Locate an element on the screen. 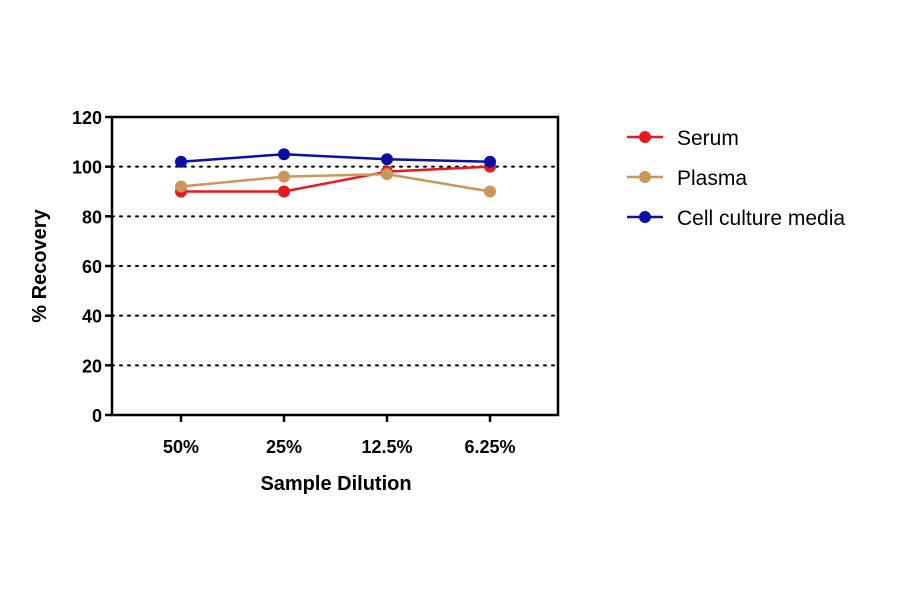 The height and width of the screenshot is (594, 900). x-tick-label: 50% is located at coordinates (181, 447).